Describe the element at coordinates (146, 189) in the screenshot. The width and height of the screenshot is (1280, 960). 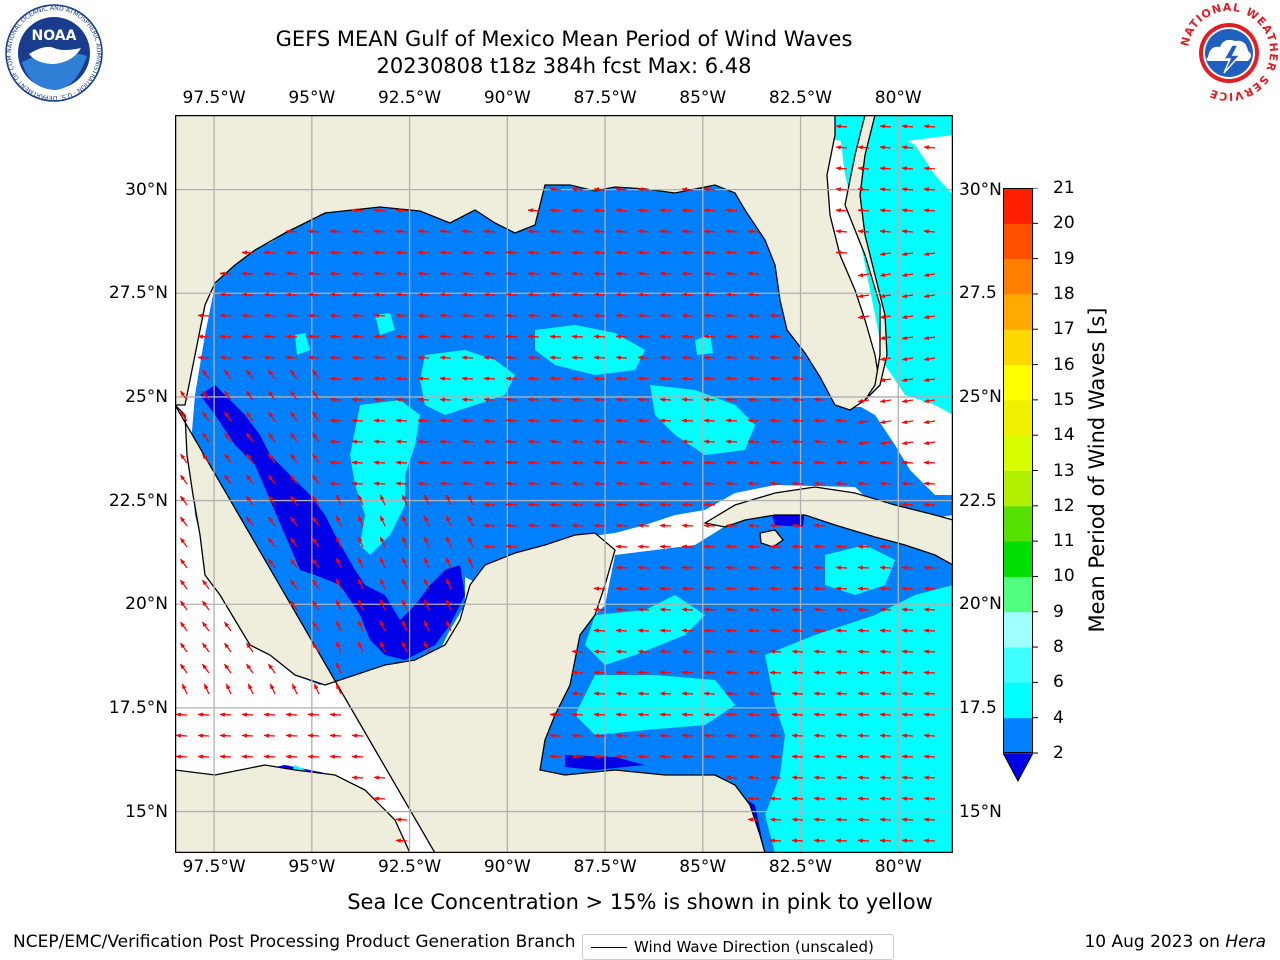
I see `lat-tick-left: 30°N` at that location.